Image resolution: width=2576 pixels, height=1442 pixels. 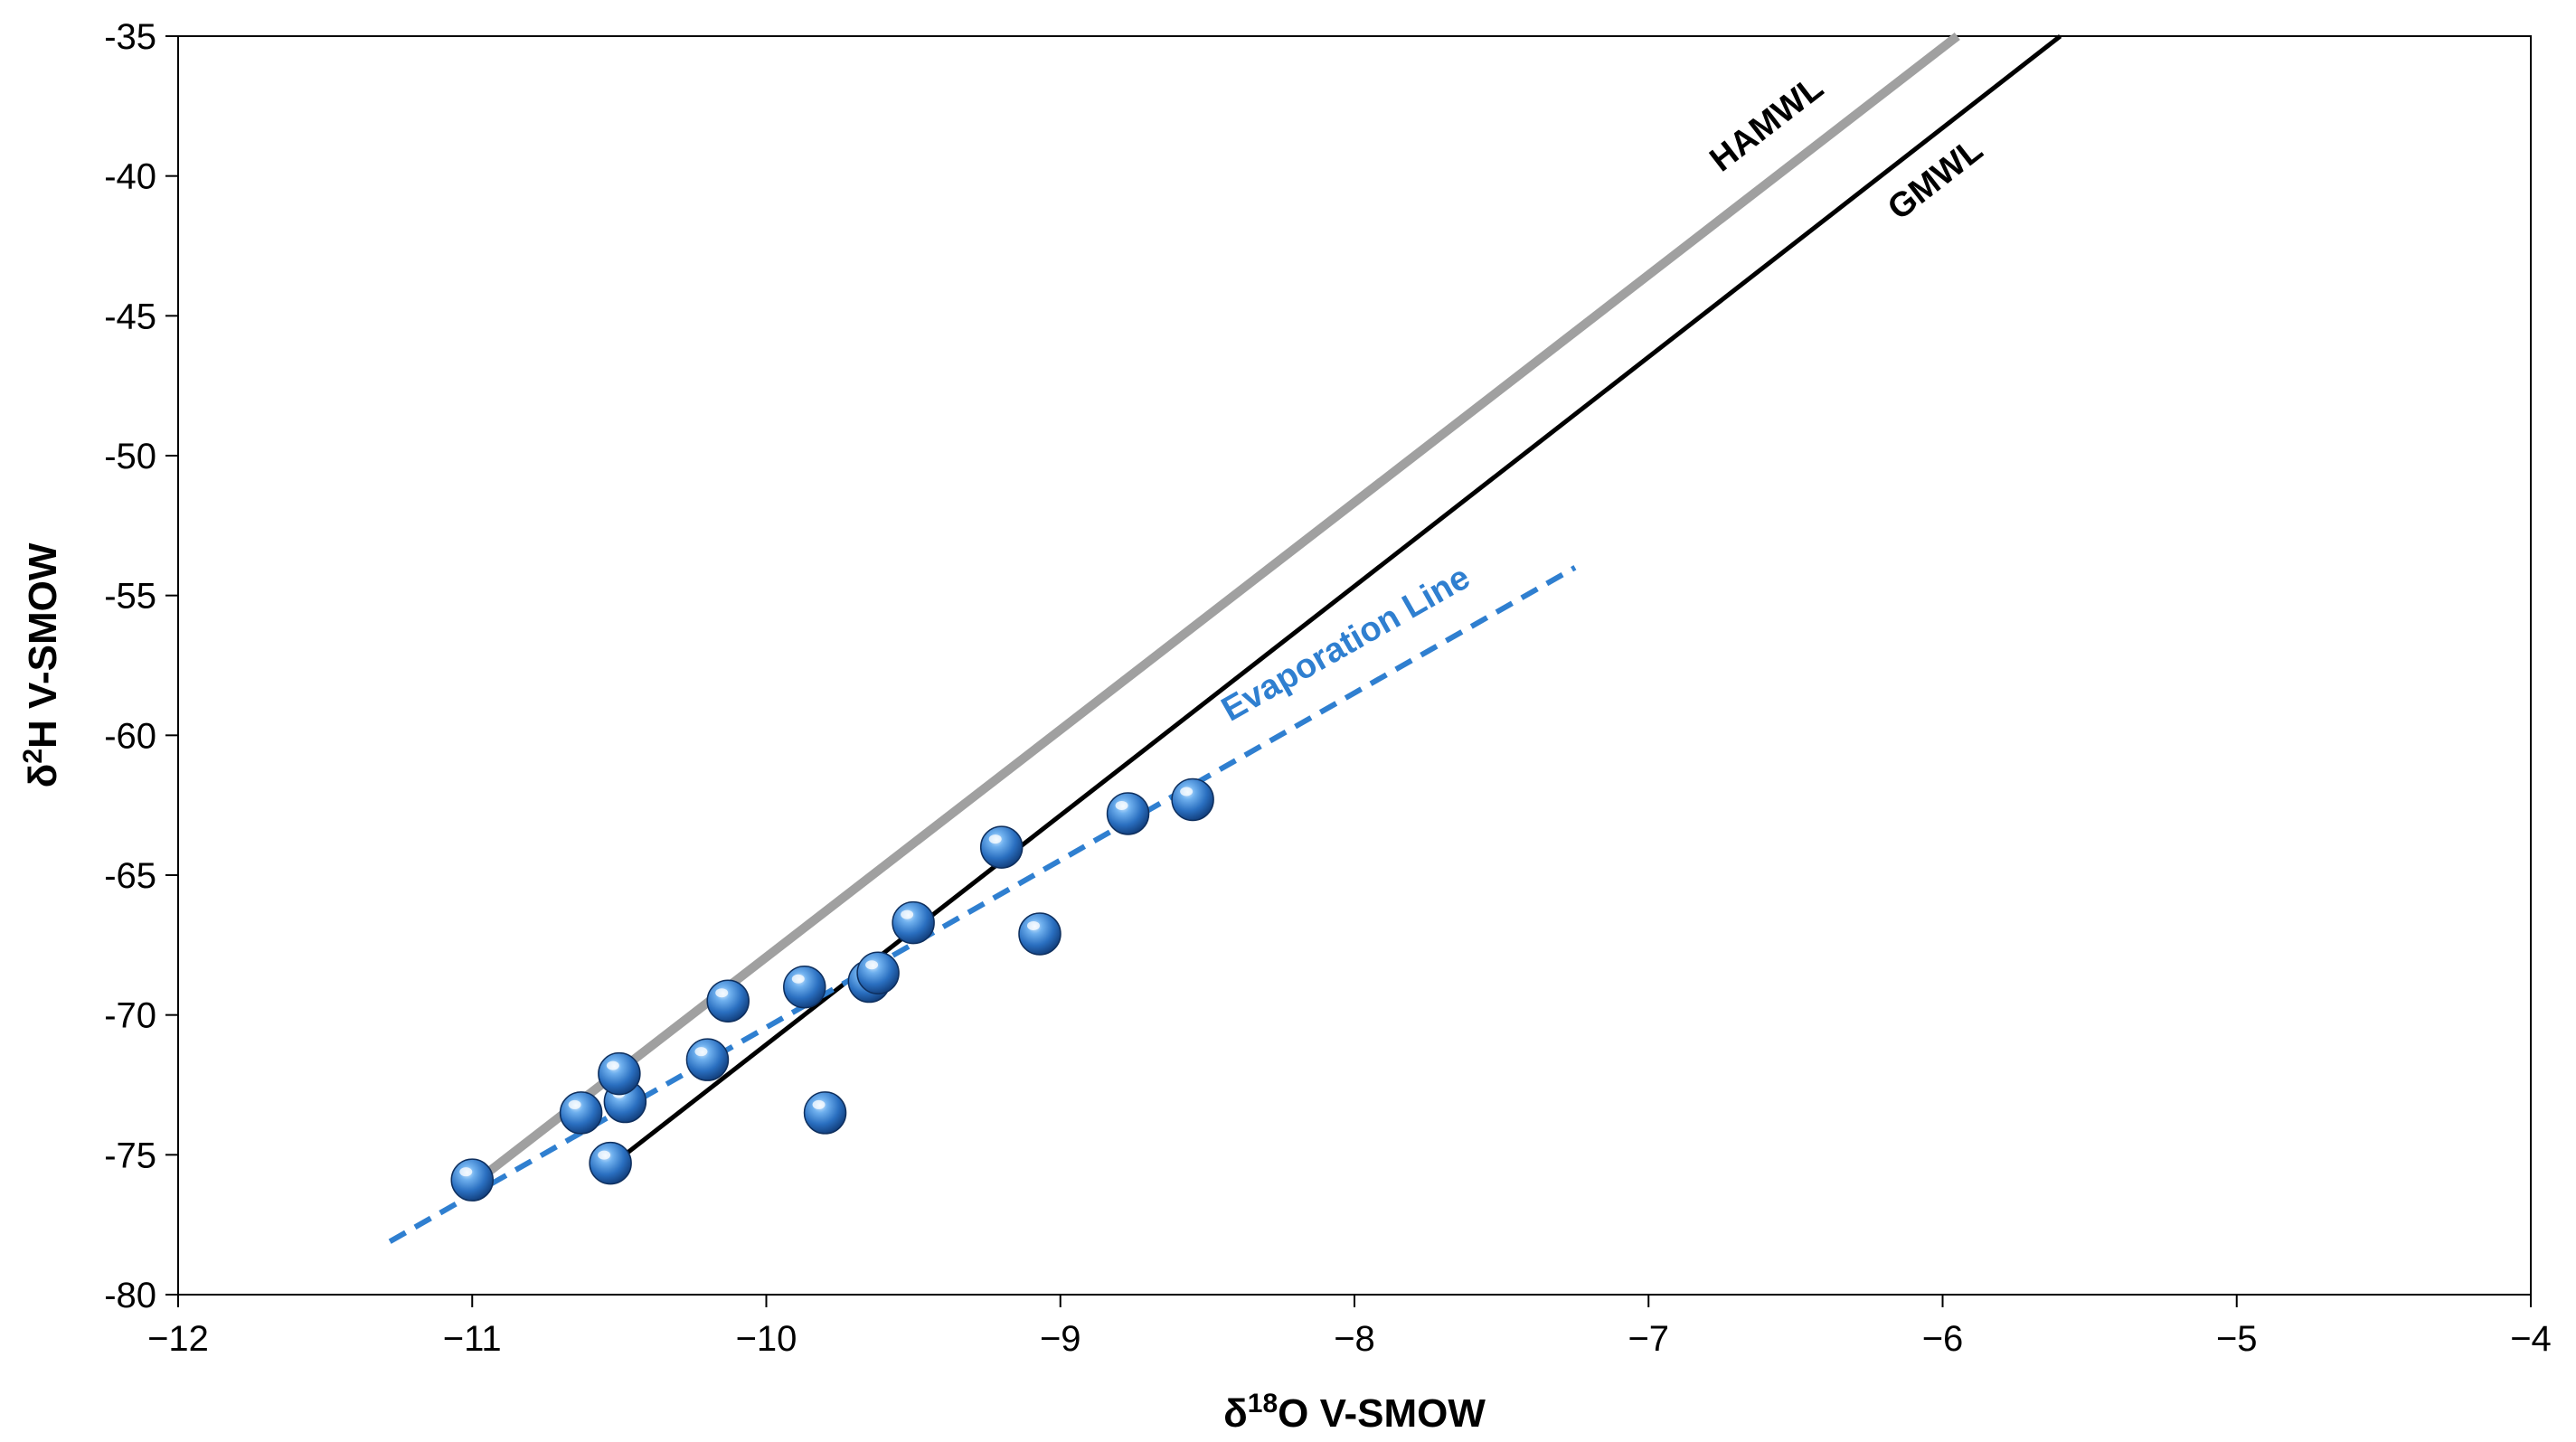 What do you see at coordinates (130, 736) in the screenshot?
I see `y-tick-label: -60` at bounding box center [130, 736].